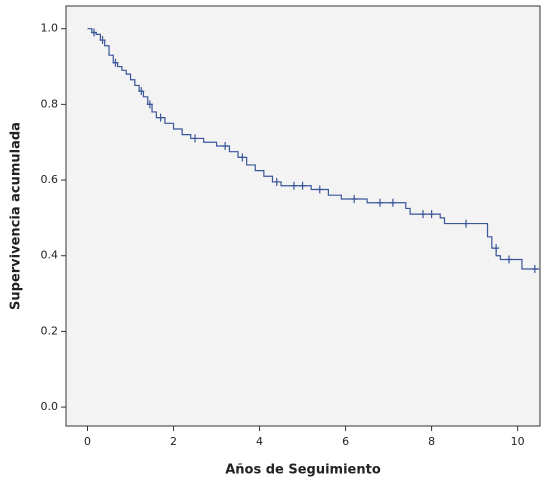 The width and height of the screenshot is (541, 486). Describe the element at coordinates (87, 441) in the screenshot. I see `x-tick-label: 0` at that location.